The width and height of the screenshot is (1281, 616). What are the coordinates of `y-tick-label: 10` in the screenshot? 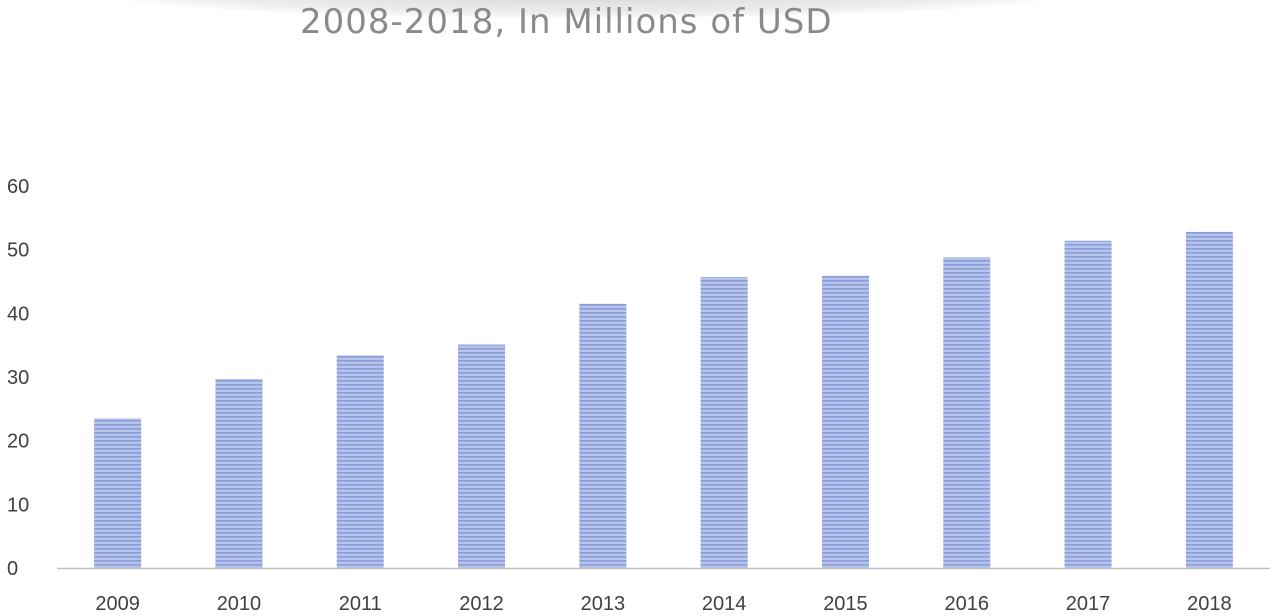 It's located at (18, 505).